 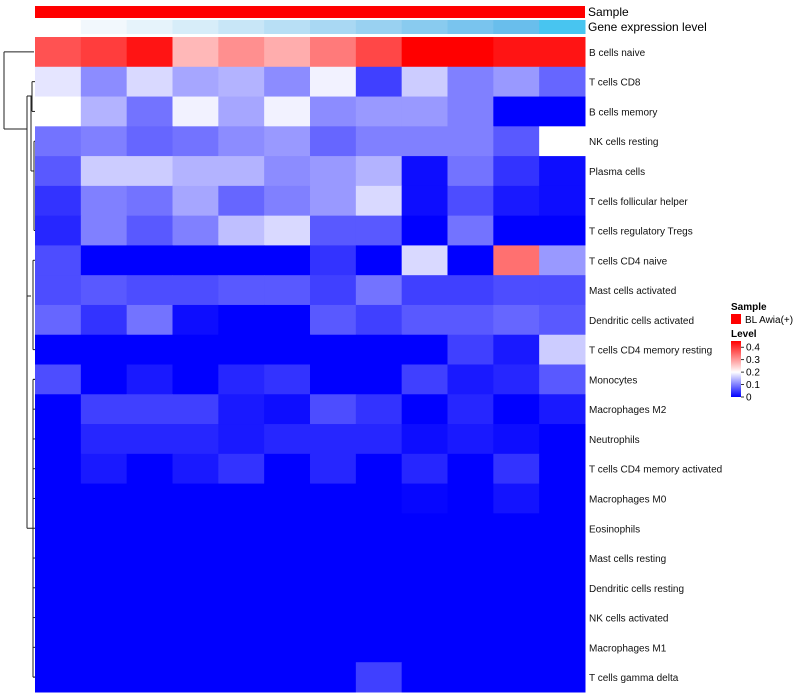 I want to click on row-label: T cells follicular helper, so click(x=638, y=202).